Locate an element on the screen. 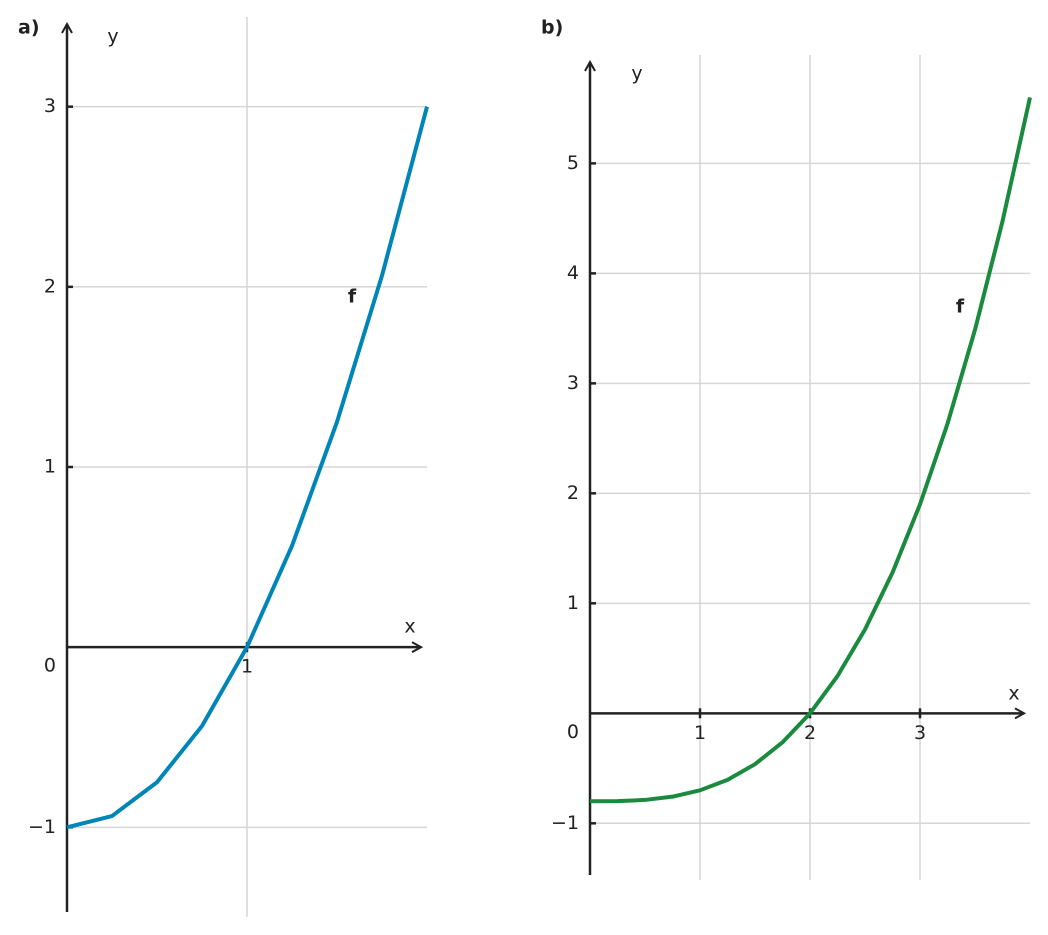 Image resolution: width=1048 pixels, height=935 pixels. panel-label: a) is located at coordinates (29, 28).